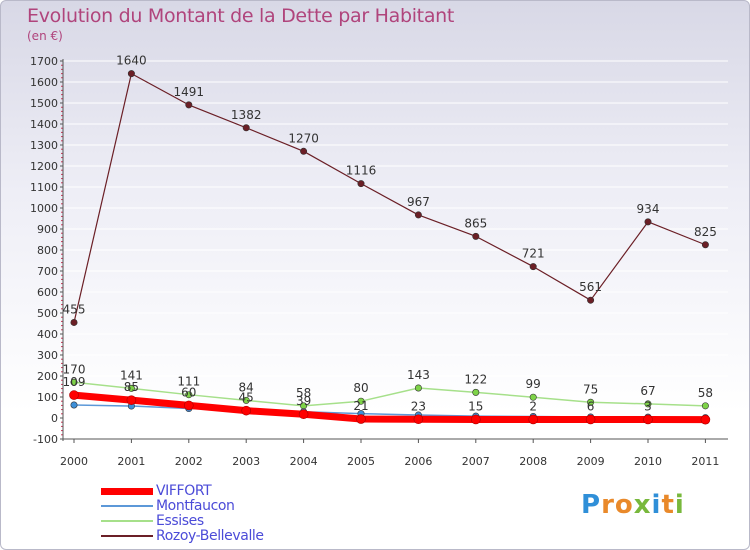 The image size is (750, 550). What do you see at coordinates (131, 61) in the screenshot?
I see `data-label-rozoy-bellevalle: 1640` at bounding box center [131, 61].